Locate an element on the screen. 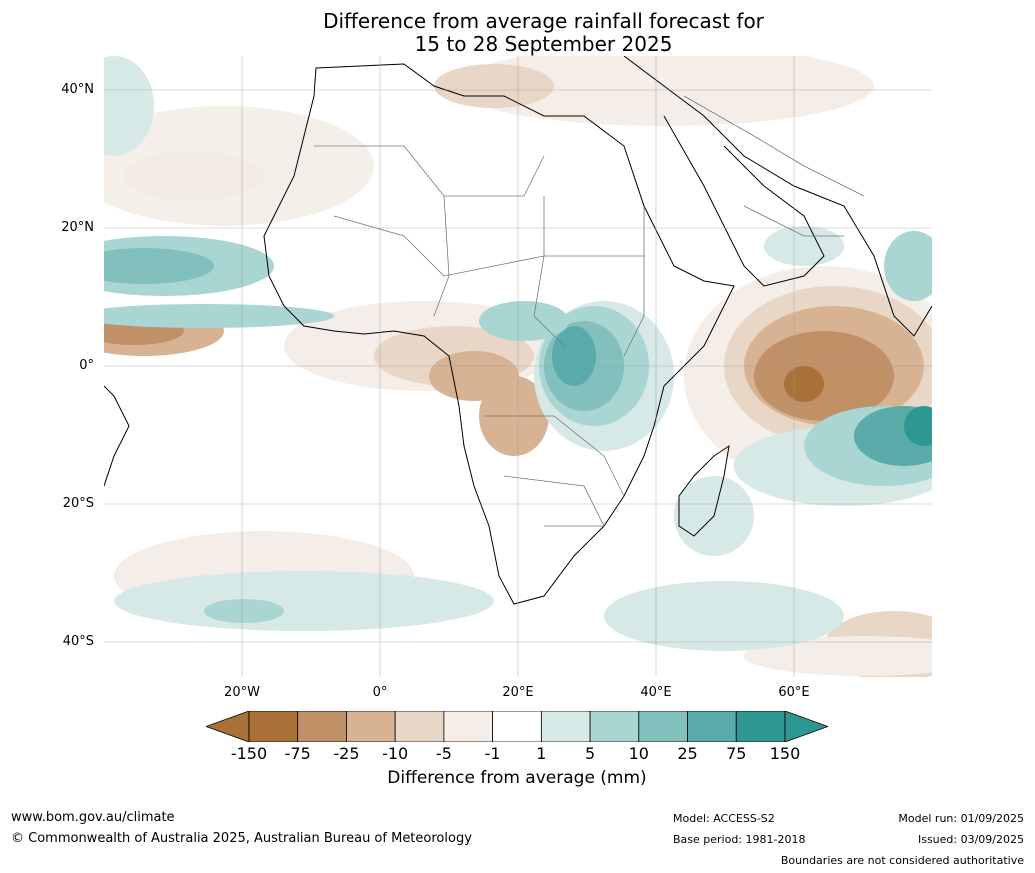 The width and height of the screenshot is (1035, 873). colorbar-extend-high is located at coordinates (806, 726).